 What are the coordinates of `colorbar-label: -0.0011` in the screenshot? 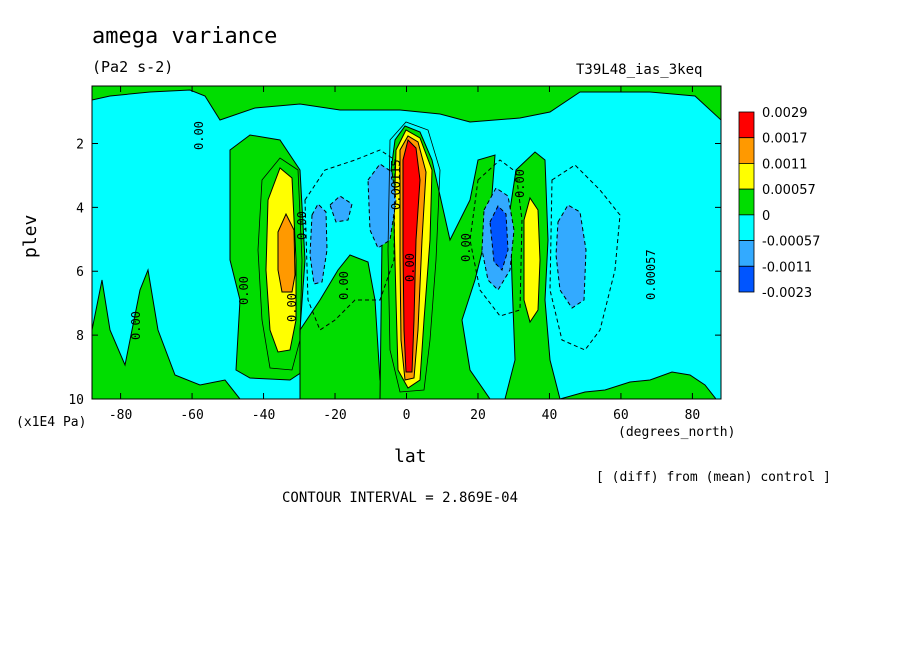 It's located at (787, 267).